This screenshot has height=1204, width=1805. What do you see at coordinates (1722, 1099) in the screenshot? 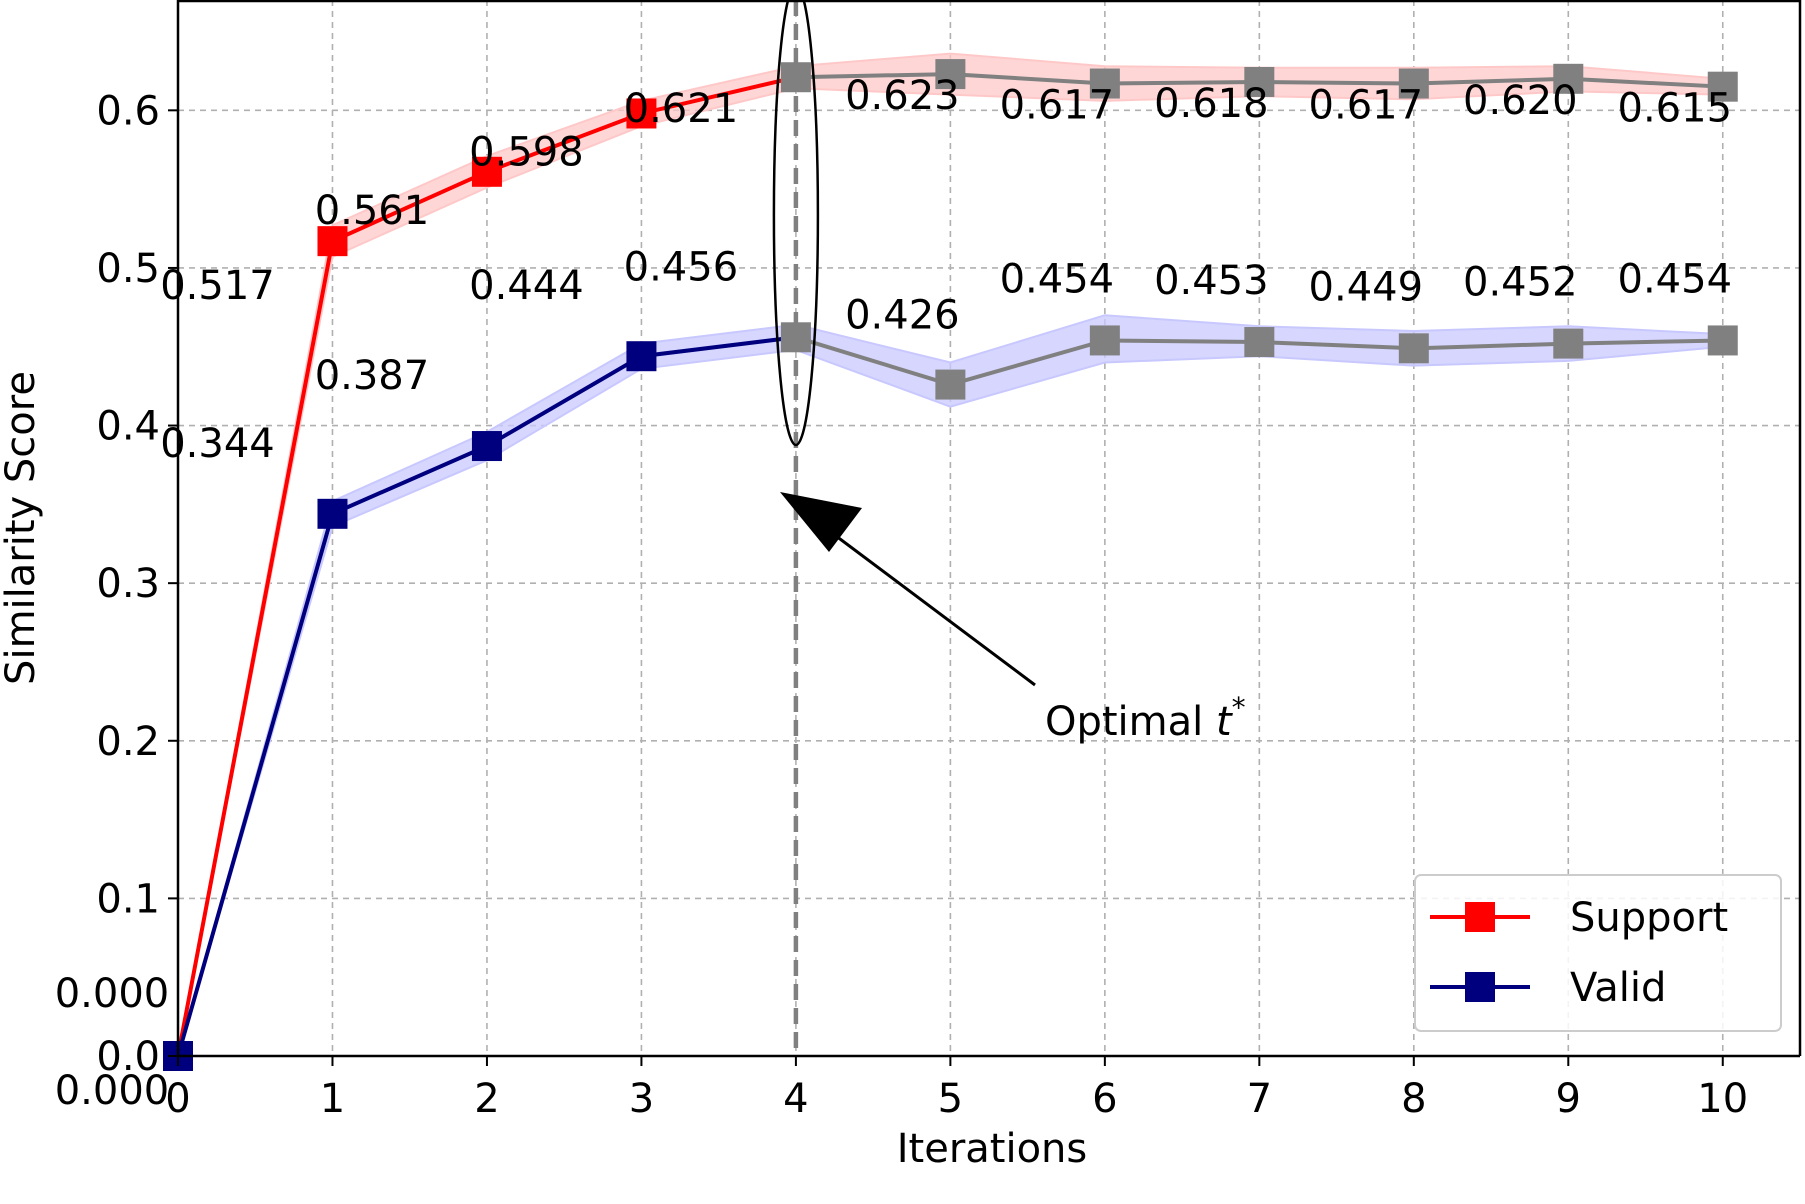
I see `x-tick-label: 10` at bounding box center [1722, 1099].